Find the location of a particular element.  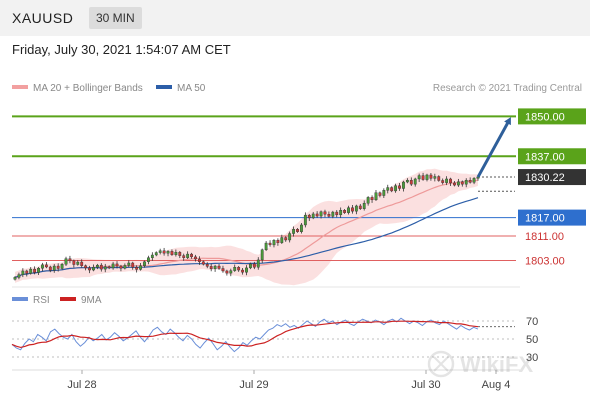

x-tick-label: Aug 4 is located at coordinates (496, 385).